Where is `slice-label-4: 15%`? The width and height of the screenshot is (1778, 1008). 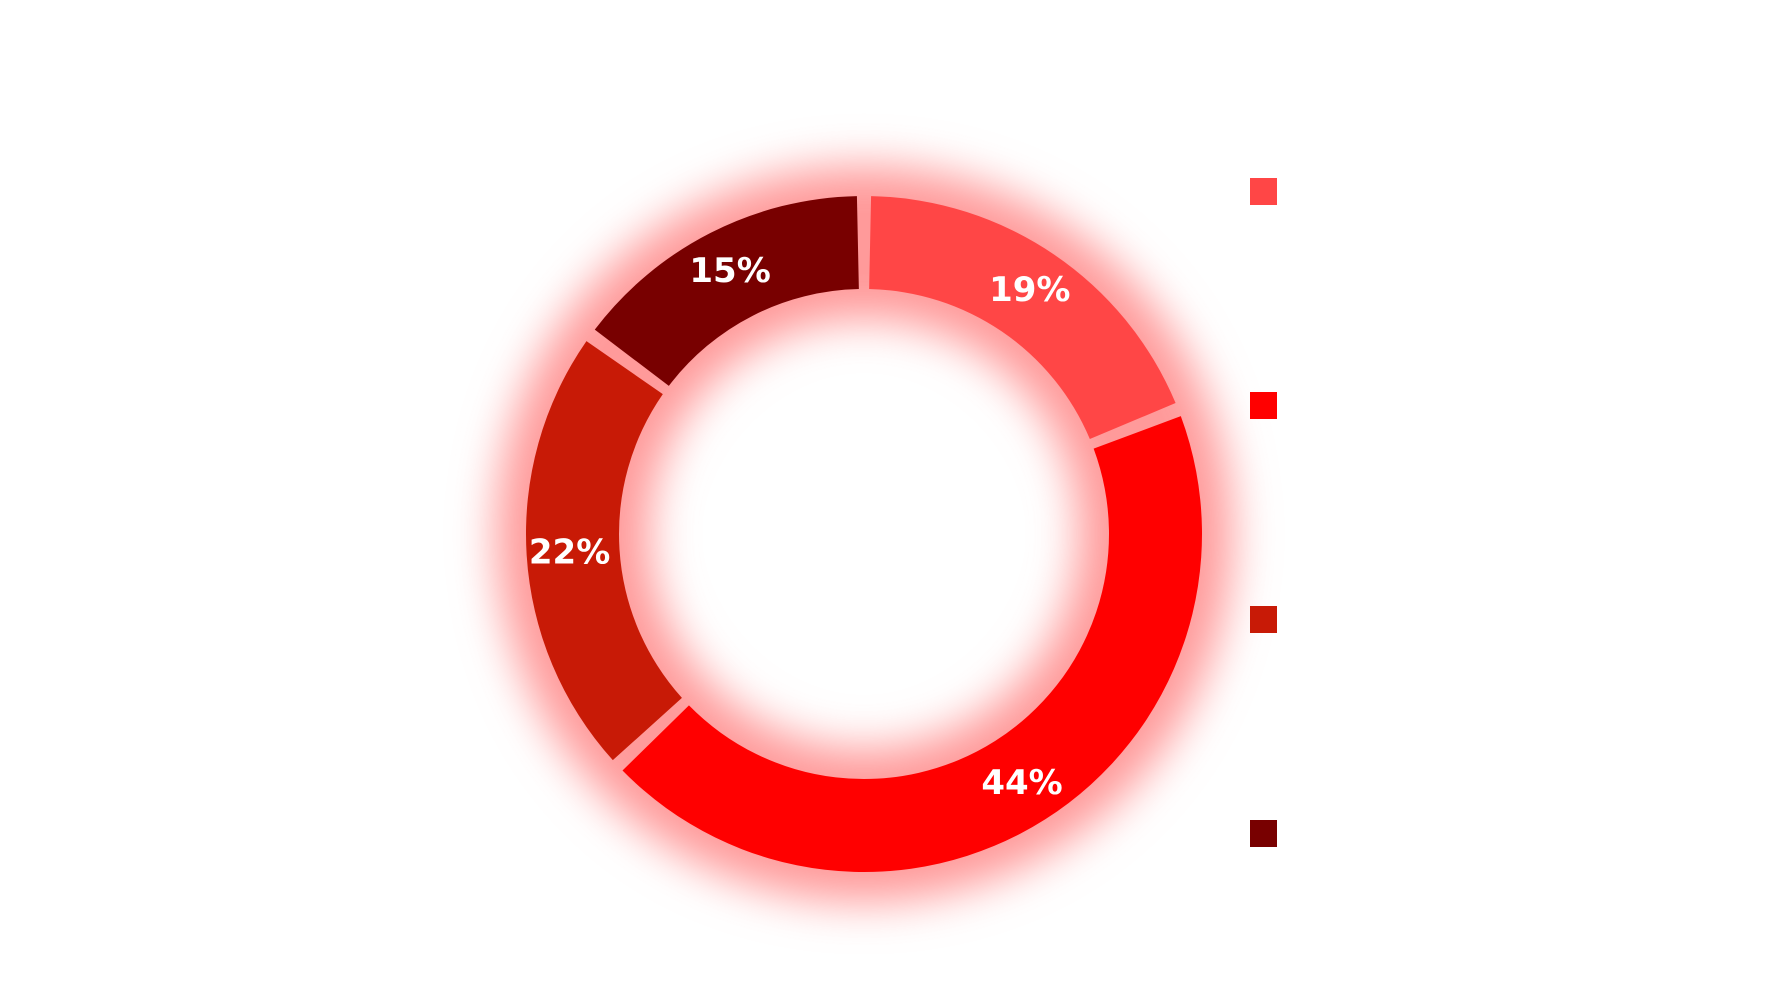 slice-label-4: 15% is located at coordinates (729, 271).